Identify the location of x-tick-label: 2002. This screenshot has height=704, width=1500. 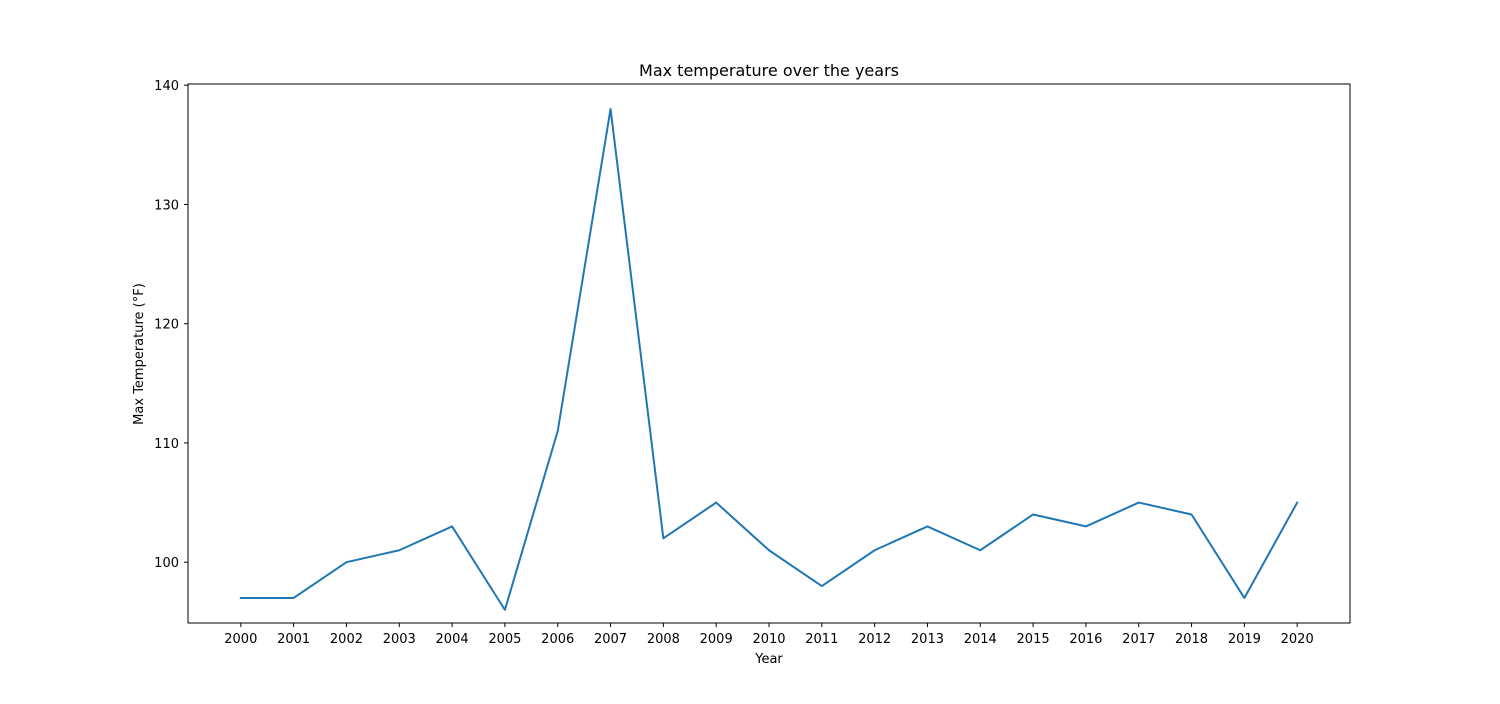
(346, 639).